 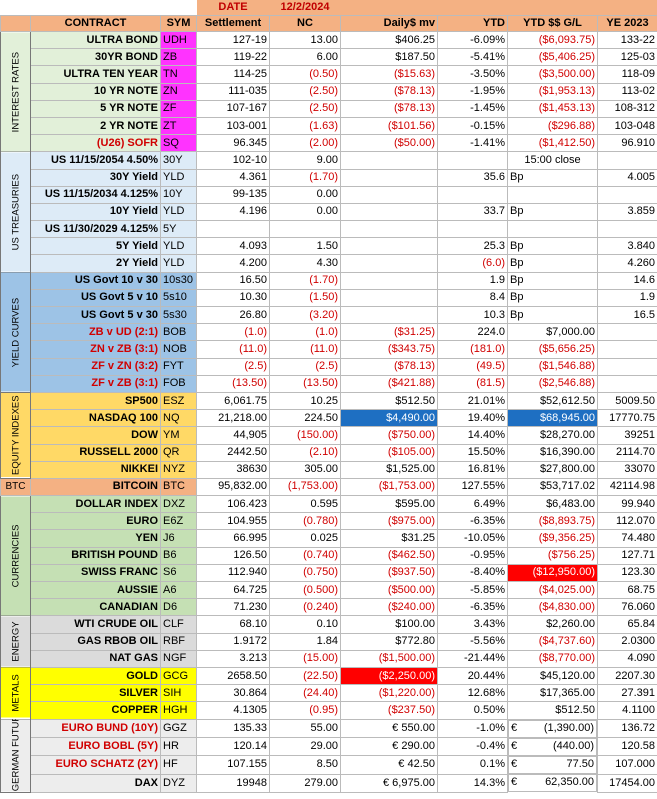 What do you see at coordinates (567, 469) in the screenshot?
I see `ytd-gl-value: $27,800.00` at bounding box center [567, 469].